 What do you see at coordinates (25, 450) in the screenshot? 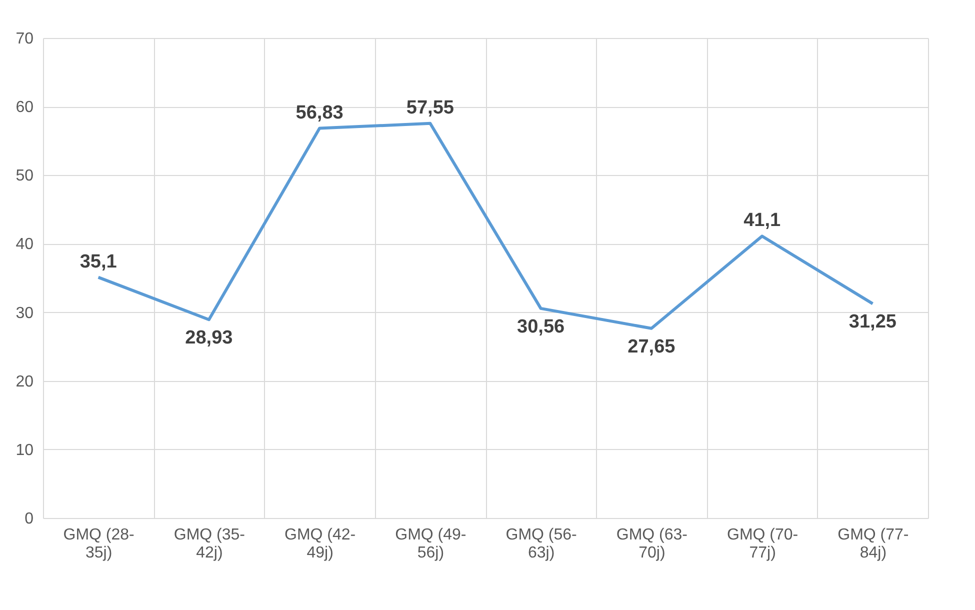
I see `y-tick-label: 10` at bounding box center [25, 450].